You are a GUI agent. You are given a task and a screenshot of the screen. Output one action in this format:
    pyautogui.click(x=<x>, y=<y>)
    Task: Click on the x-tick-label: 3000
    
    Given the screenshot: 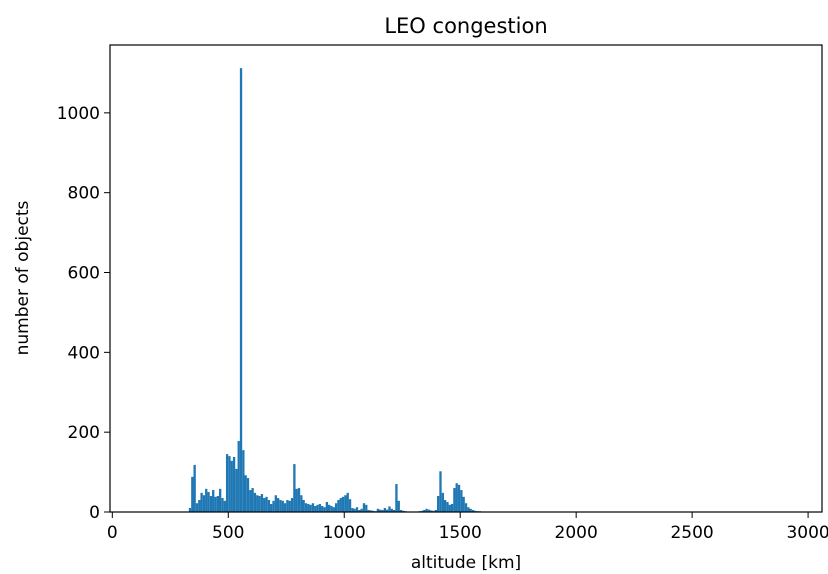 What is the action you would take?
    pyautogui.click(x=807, y=533)
    